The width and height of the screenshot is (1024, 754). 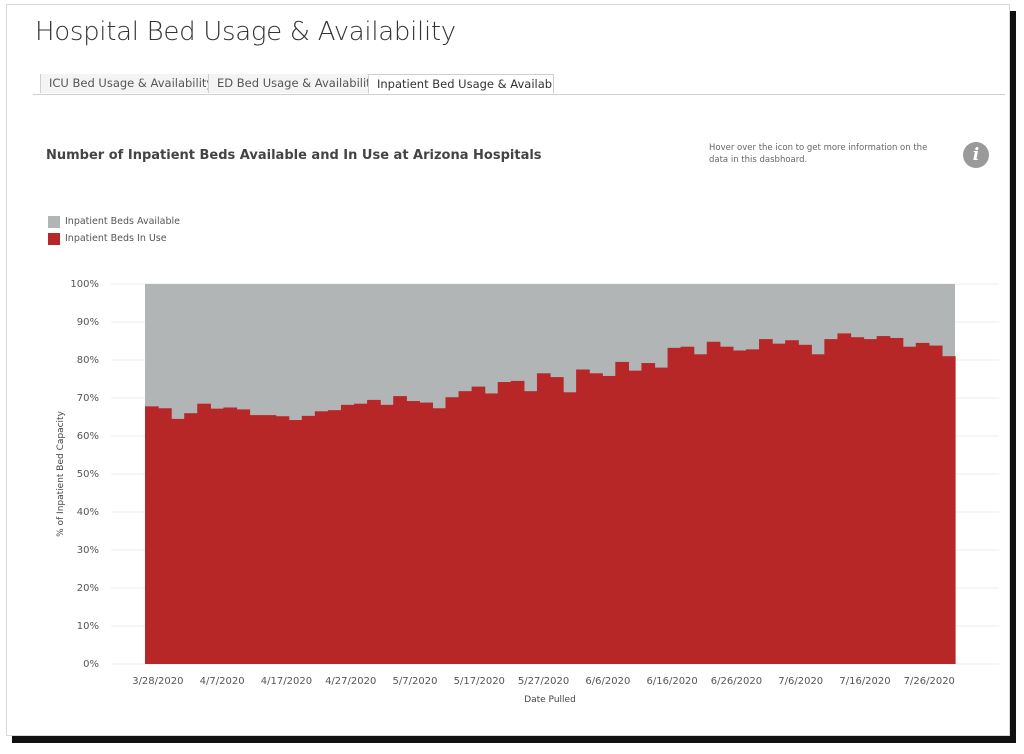 I want to click on tab-icu-bed-usage: ICU Bed Usage & Availability, so click(x=124, y=83).